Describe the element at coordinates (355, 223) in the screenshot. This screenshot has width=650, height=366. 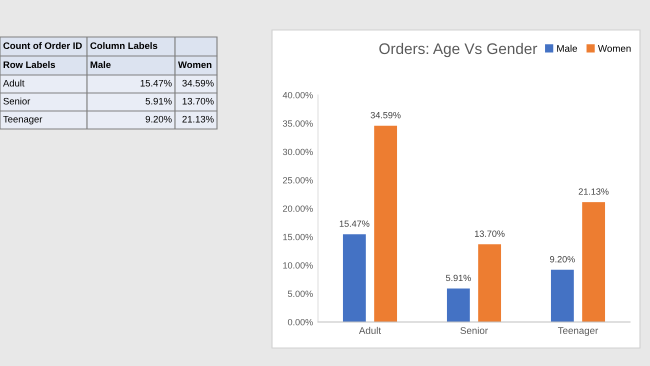
I see `data-label: 15.47%` at that location.